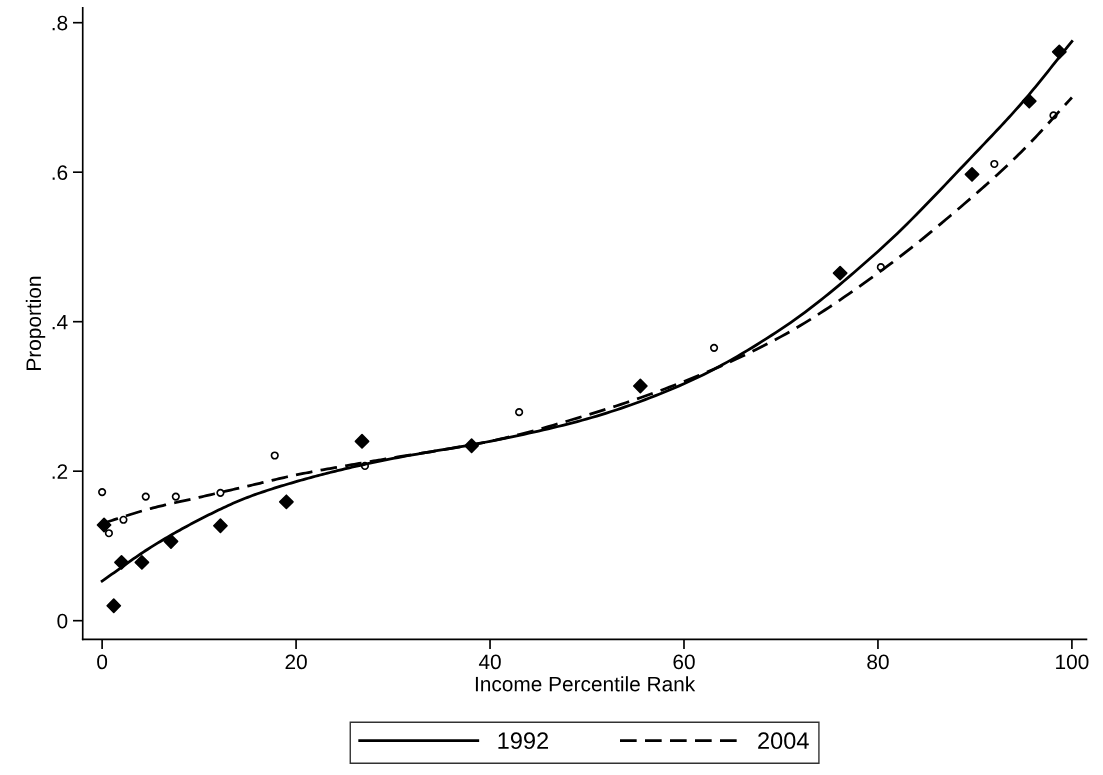 This screenshot has width=1103, height=775. Describe the element at coordinates (523, 741) in the screenshot. I see `text: 1992` at that location.